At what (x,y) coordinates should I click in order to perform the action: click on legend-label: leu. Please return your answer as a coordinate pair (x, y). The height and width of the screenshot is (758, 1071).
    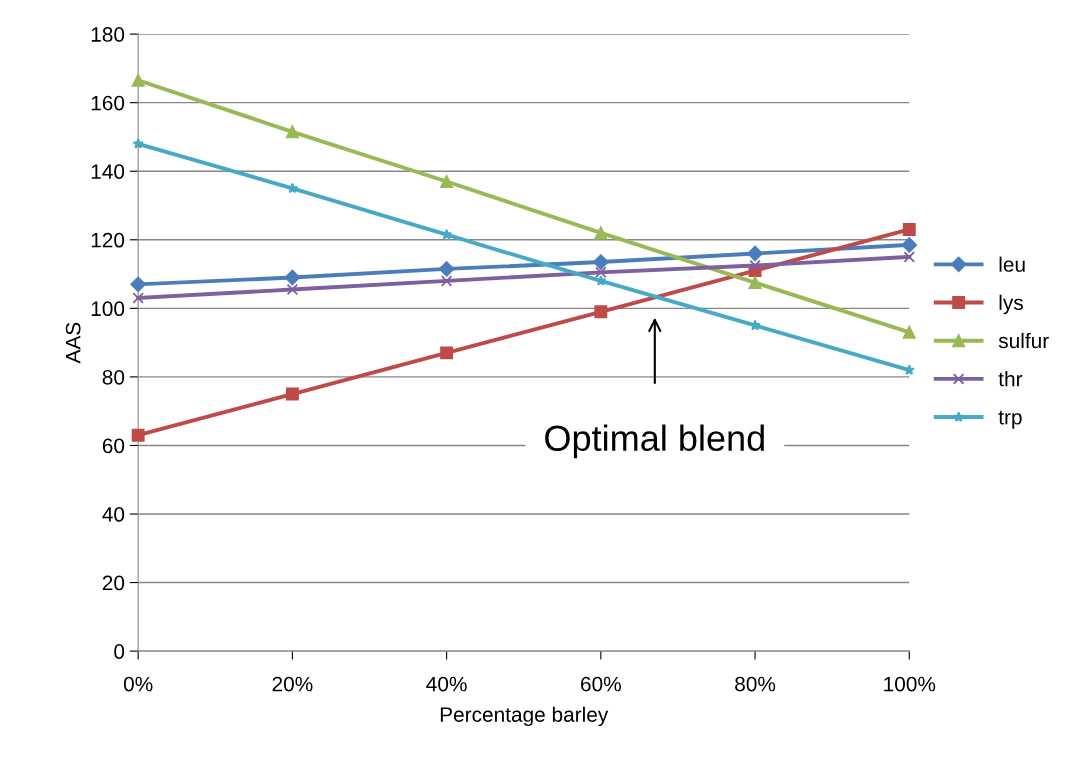
    Looking at the image, I should click on (1012, 264).